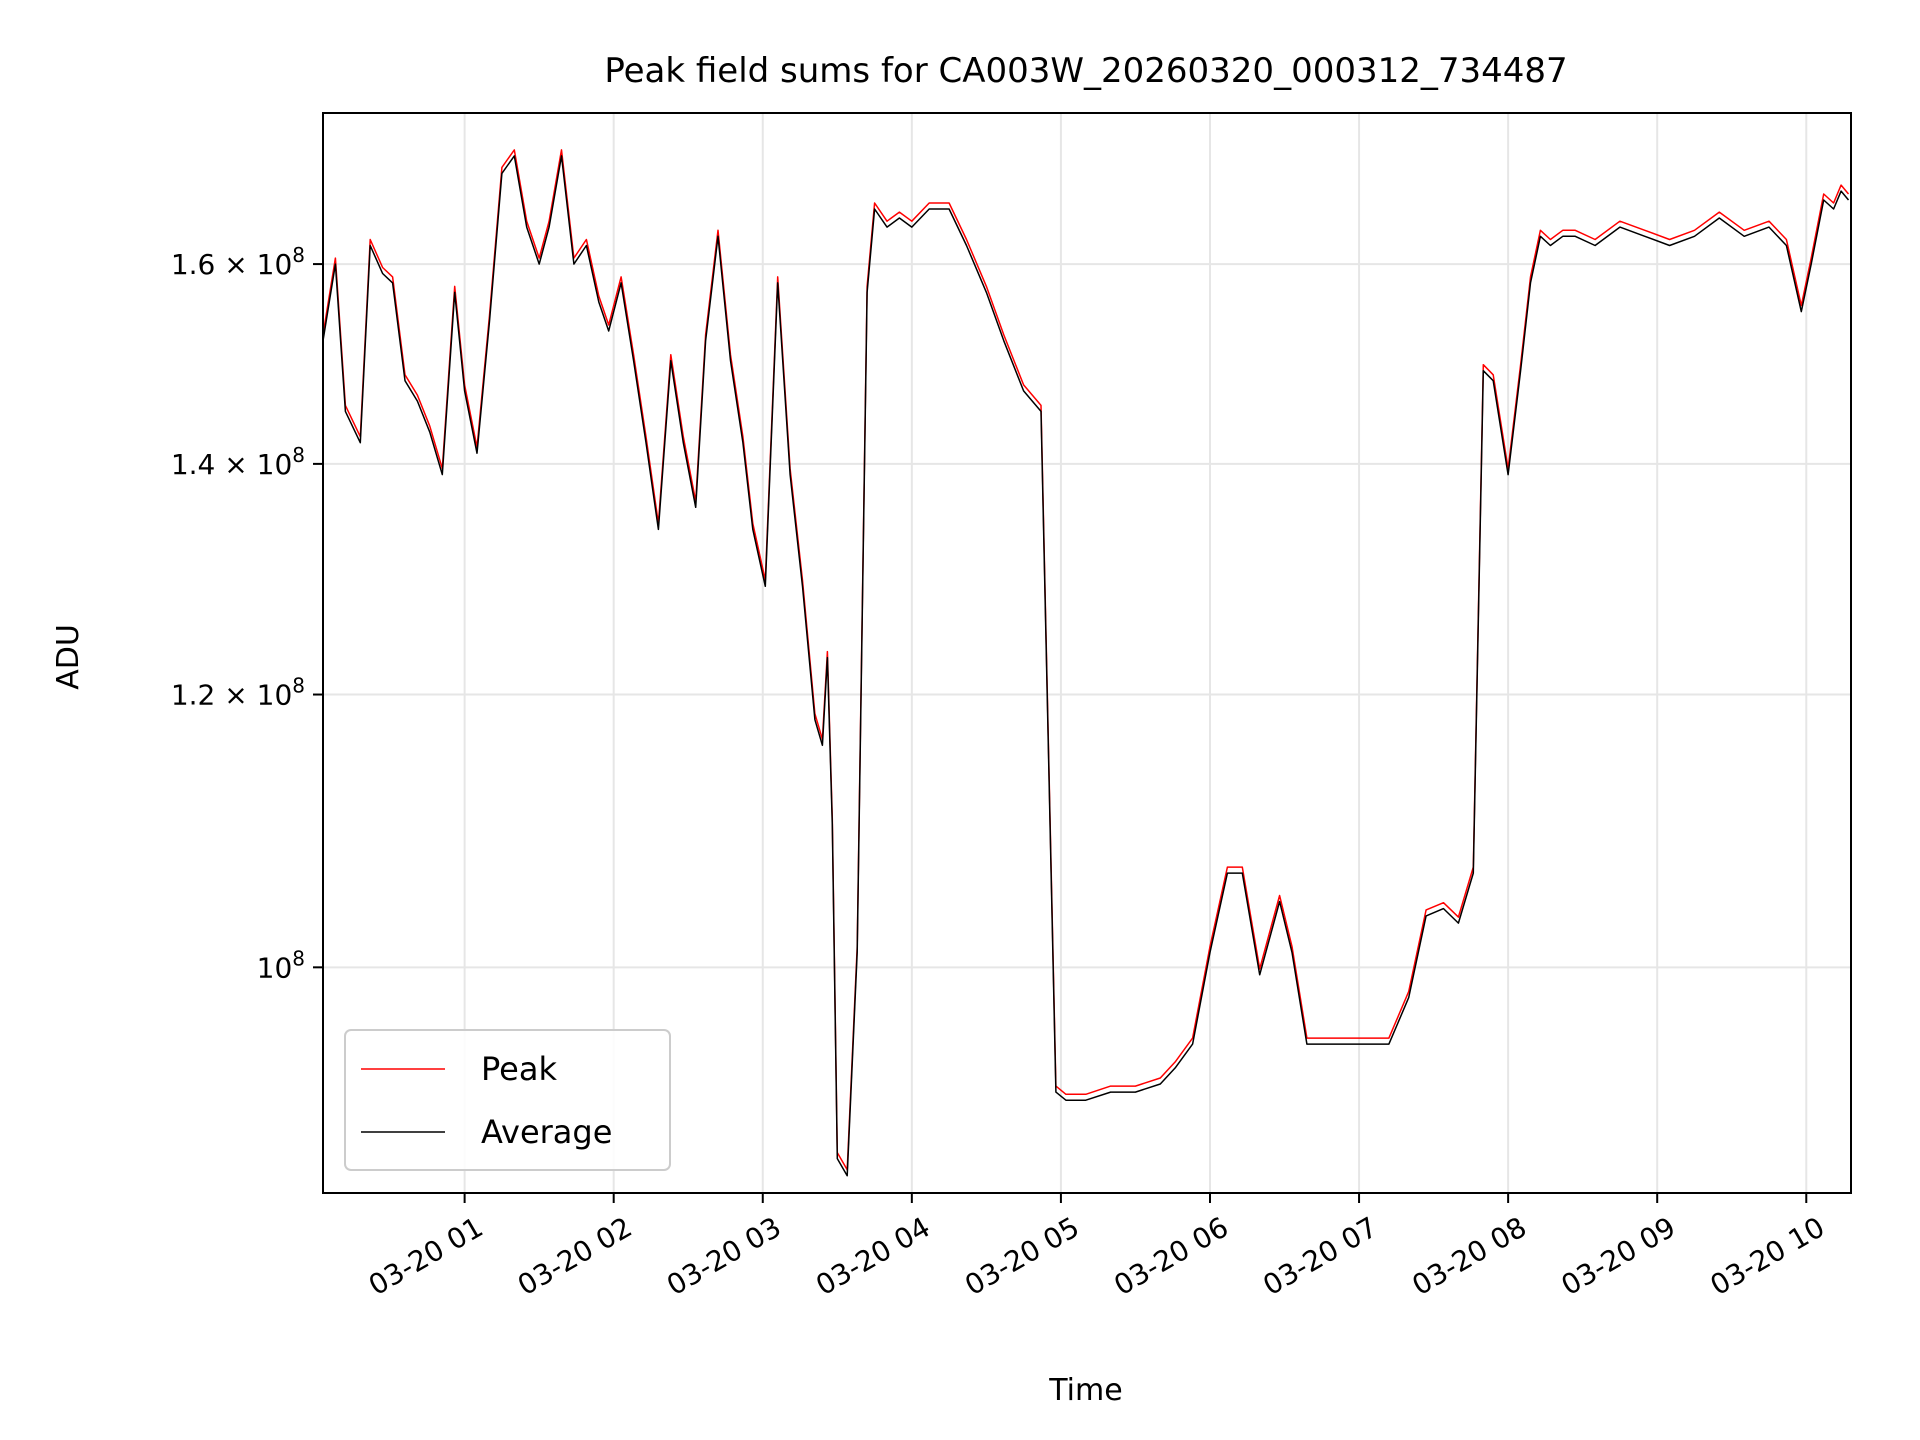 This screenshot has width=1920, height=1440. Describe the element at coordinates (873, 1256) in the screenshot. I see `x-tick-label: 03-20 04` at that location.